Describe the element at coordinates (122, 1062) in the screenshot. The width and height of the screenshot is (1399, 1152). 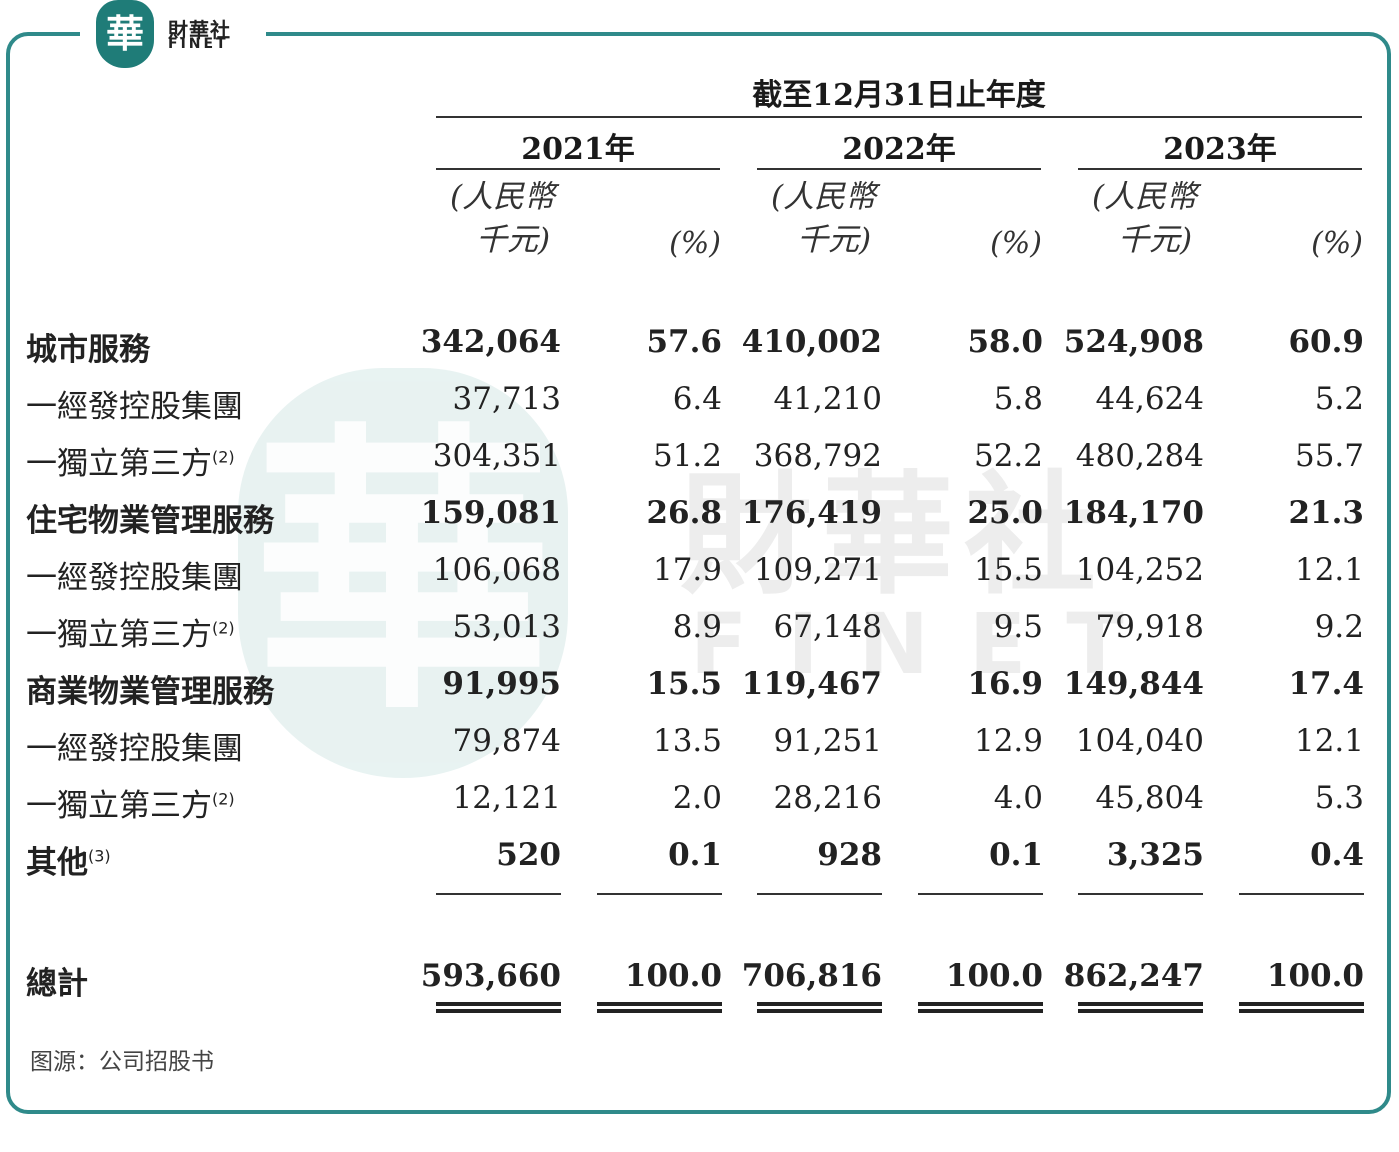
I see `source-note: 图源：公司招股书` at that location.